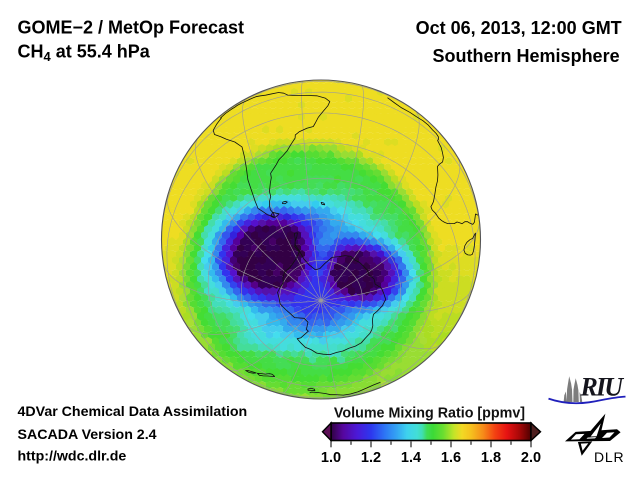 The image size is (640, 480). Describe the element at coordinates (519, 28) in the screenshot. I see `svg-text: Oct 06, 2013, 12:00 GMT` at that location.